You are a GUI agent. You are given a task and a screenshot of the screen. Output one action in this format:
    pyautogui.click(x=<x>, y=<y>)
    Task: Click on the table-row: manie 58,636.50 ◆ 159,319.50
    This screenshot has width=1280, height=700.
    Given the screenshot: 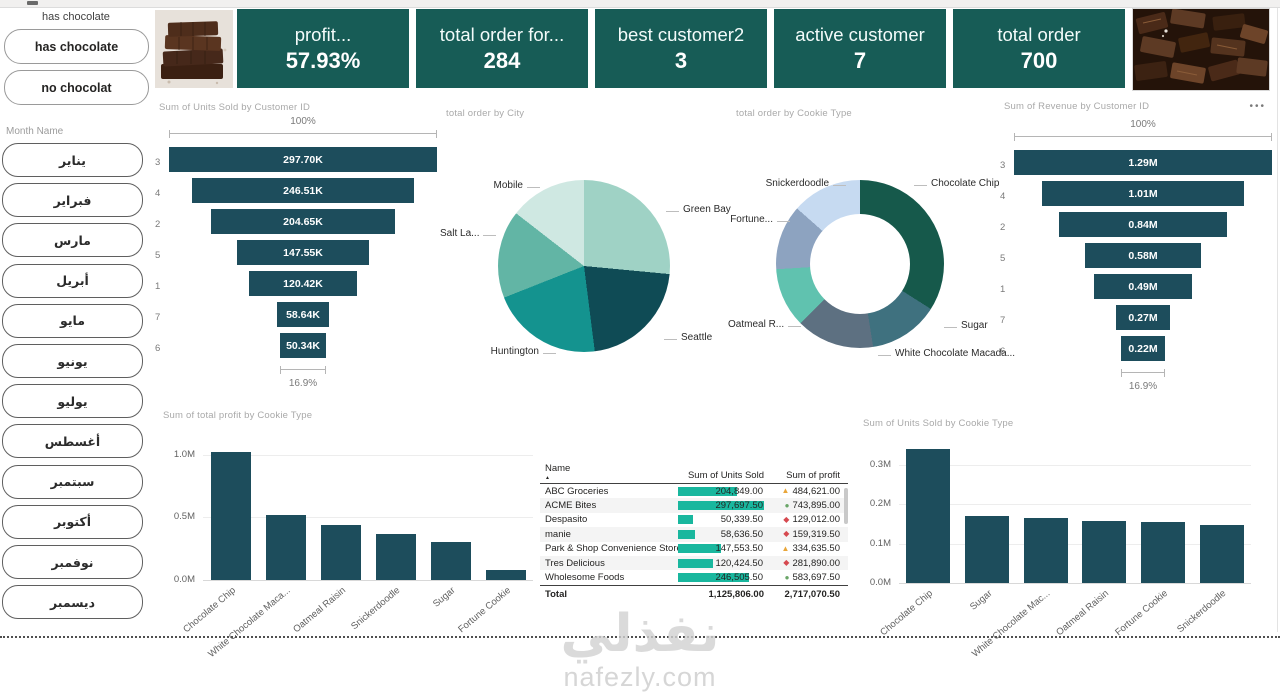 What is the action you would take?
    pyautogui.click(x=694, y=534)
    